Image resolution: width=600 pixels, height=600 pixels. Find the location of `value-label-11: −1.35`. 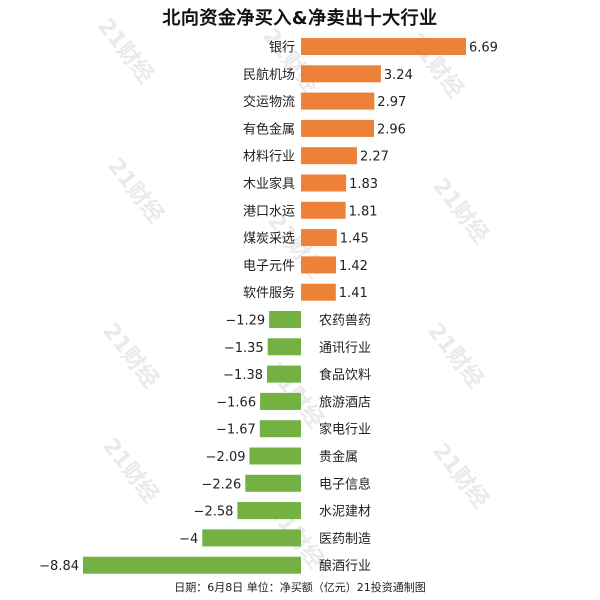

value-label-11: −1.35 is located at coordinates (244, 348).